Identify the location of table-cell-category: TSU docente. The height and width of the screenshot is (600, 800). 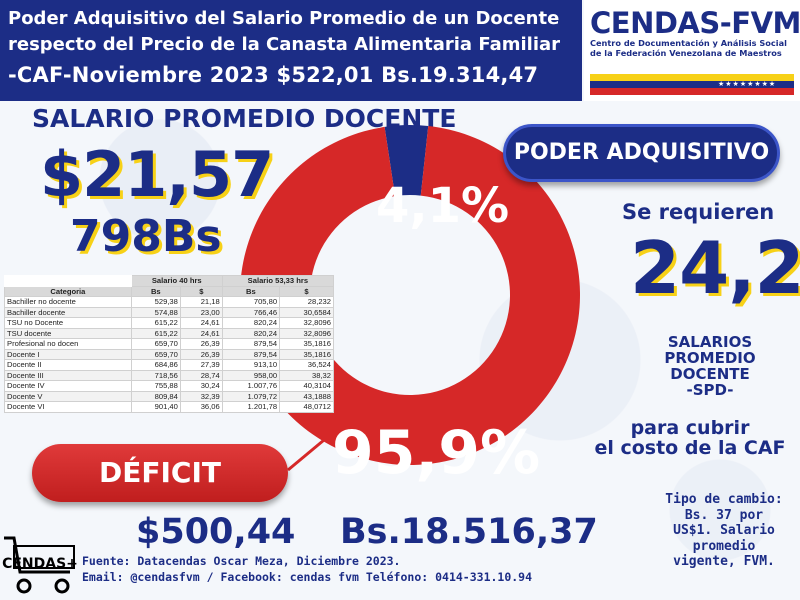
(68, 333).